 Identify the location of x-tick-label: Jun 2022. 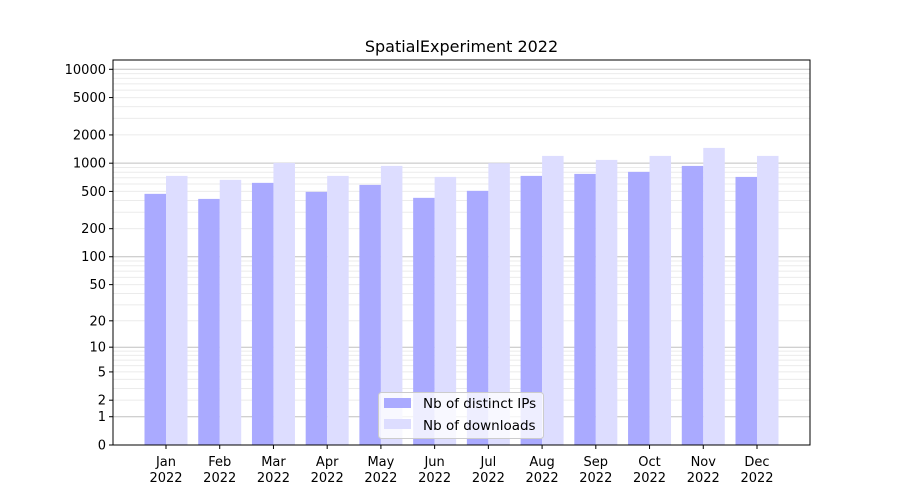
(434, 470).